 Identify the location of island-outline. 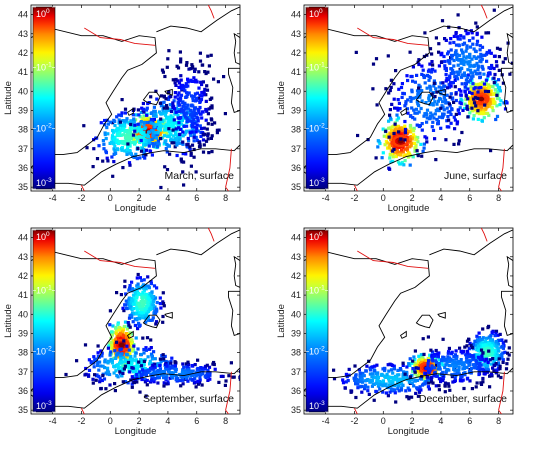
(168, 315).